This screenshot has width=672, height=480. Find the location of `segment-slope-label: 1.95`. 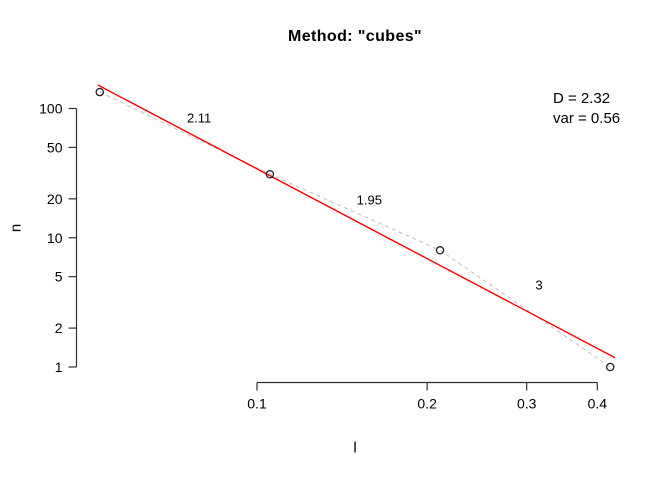

segment-slope-label: 1.95 is located at coordinates (369, 199).